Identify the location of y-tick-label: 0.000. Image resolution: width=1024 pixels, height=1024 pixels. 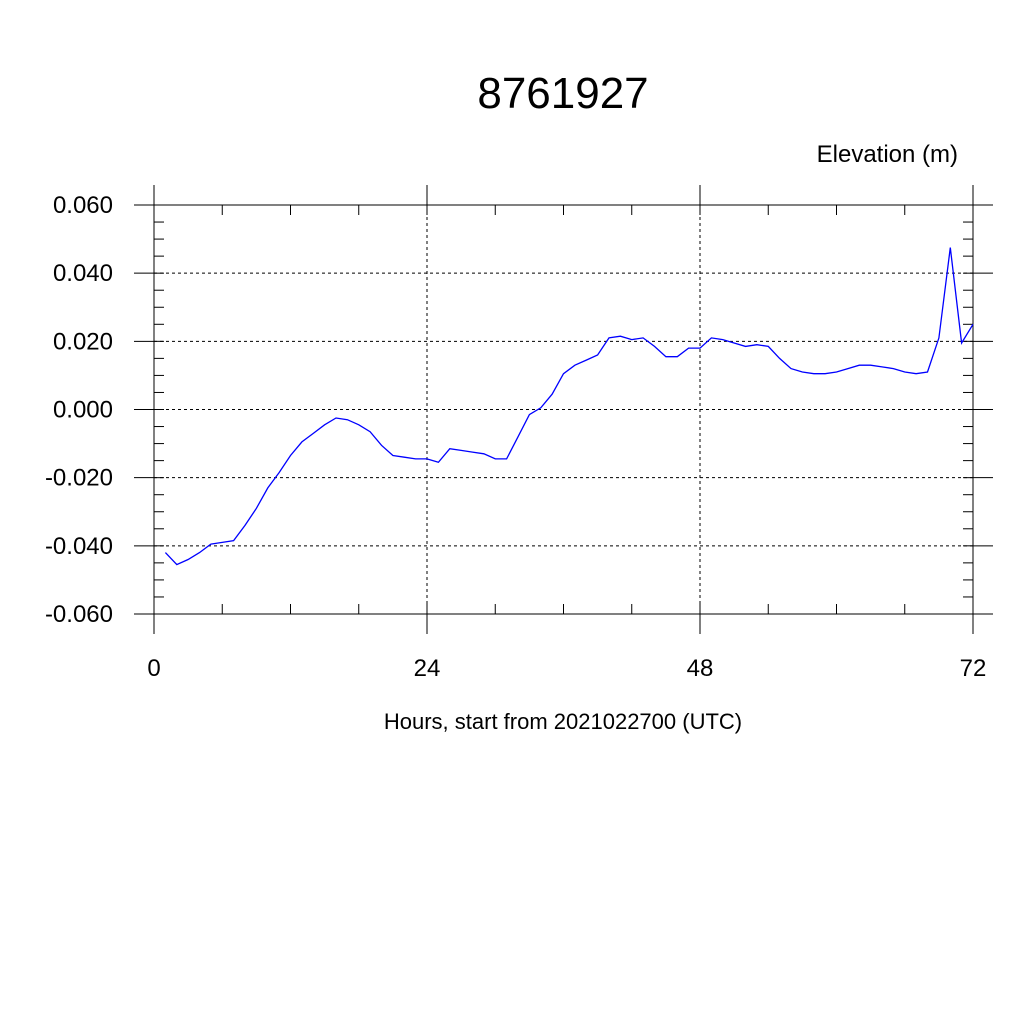
(83, 410).